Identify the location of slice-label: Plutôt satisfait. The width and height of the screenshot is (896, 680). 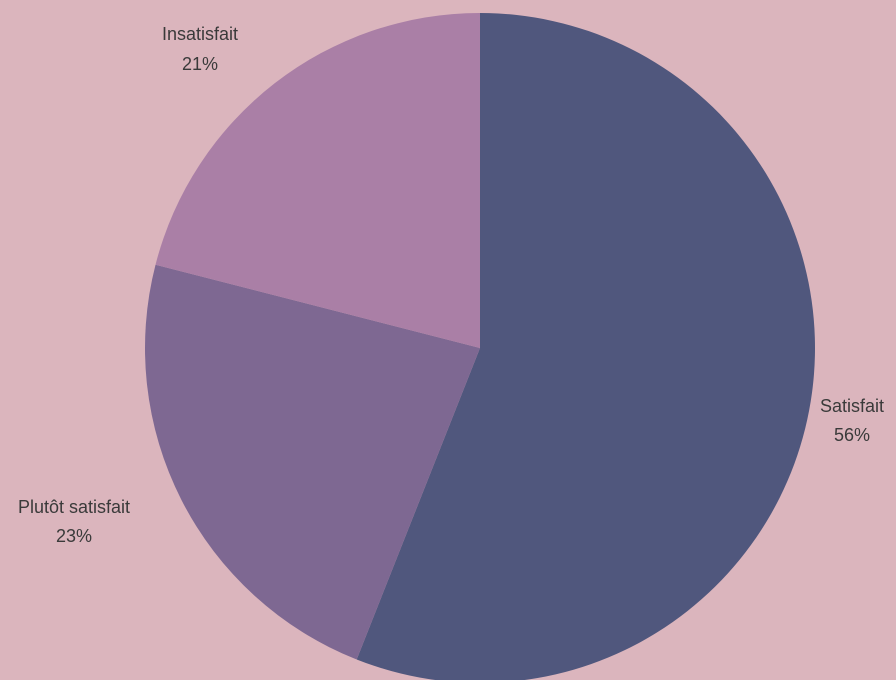
(74, 507).